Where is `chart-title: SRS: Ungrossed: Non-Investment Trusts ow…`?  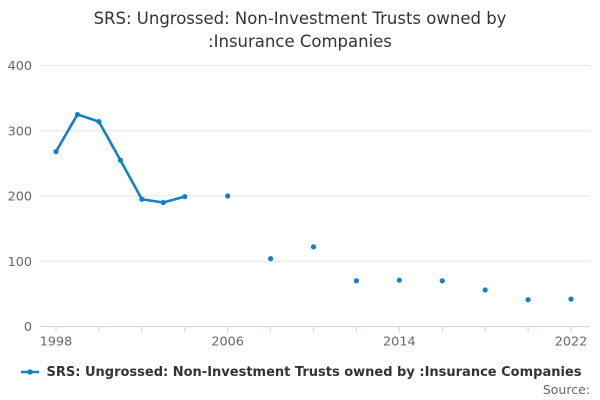
chart-title: SRS: Ungrossed: Non-Investment Trusts ow… is located at coordinates (300, 30).